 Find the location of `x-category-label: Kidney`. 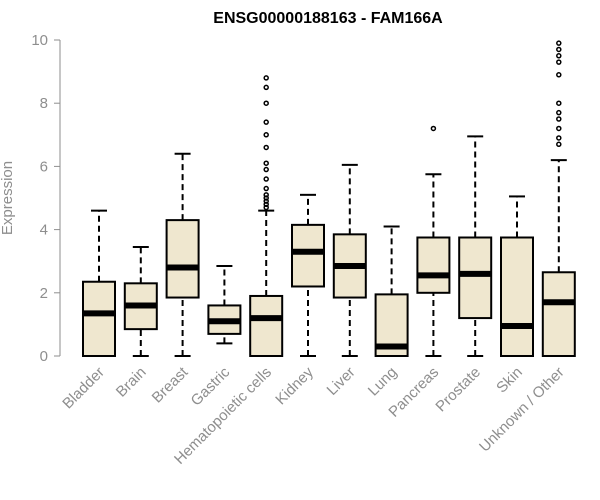

x-category-label: Kidney is located at coordinates (294, 385).